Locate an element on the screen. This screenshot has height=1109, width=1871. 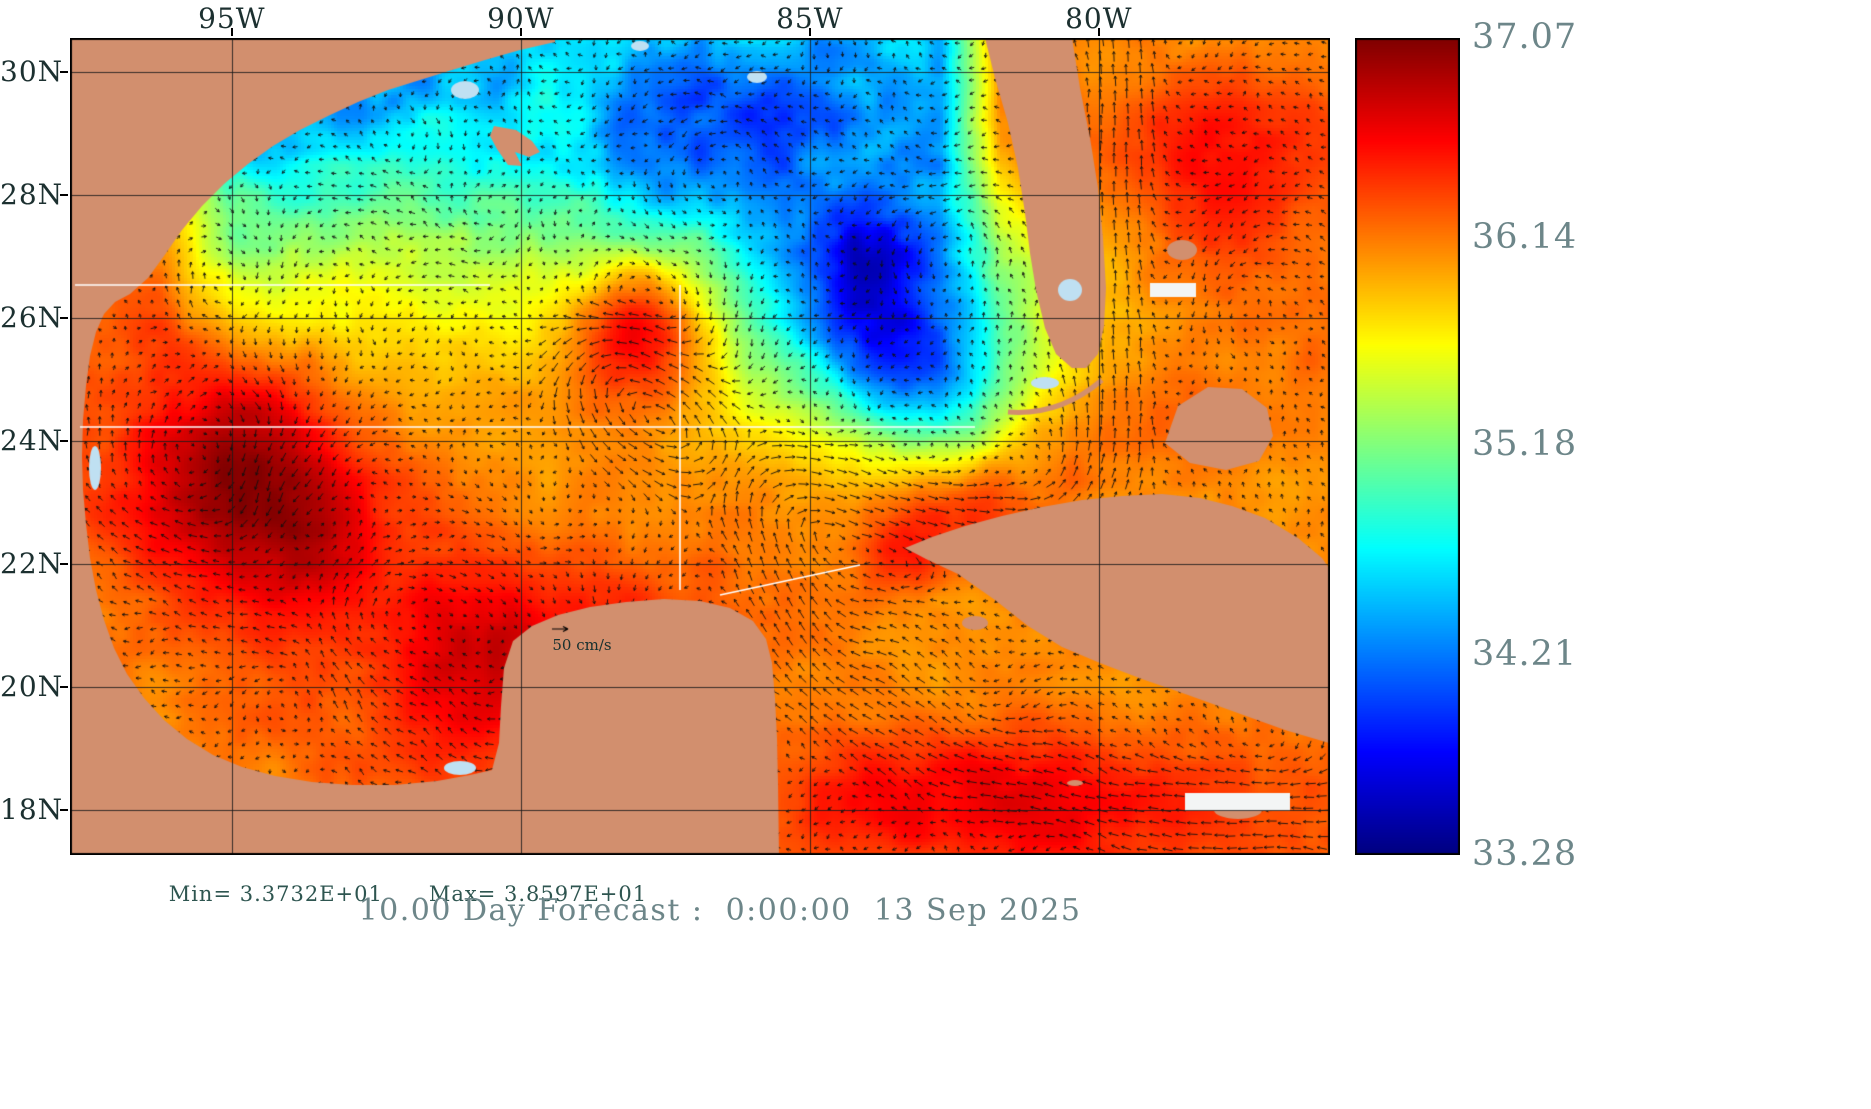
colorbar-tick-label: 36.14 is located at coordinates (1525, 237).